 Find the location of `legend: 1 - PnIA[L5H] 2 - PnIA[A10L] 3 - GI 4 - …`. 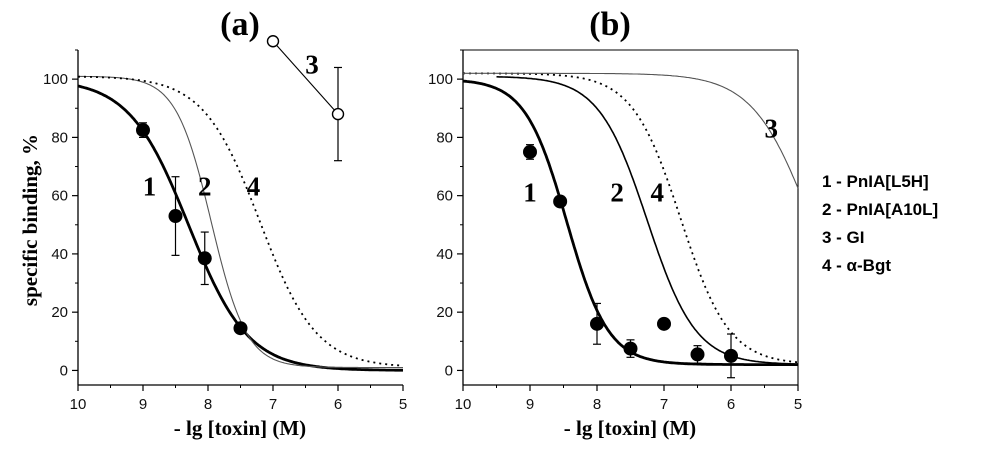

legend: 1 - PnIA[L5H] 2 - PnIA[A10L] 3 - GI 4 - … is located at coordinates (880, 223).